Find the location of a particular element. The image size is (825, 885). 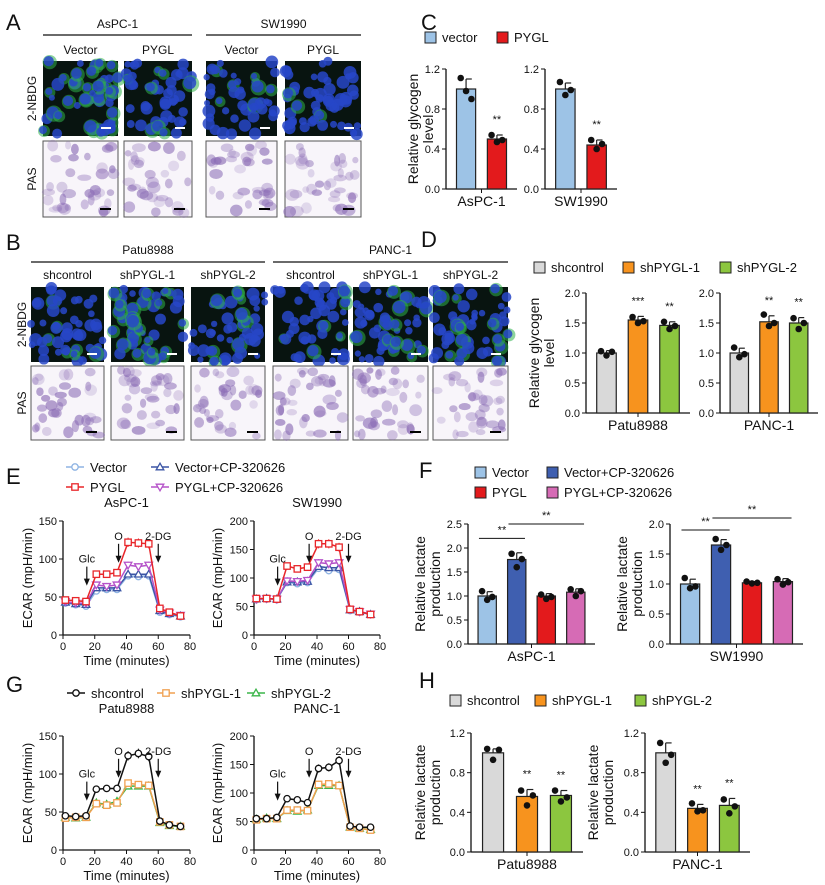

x-axis-label: Time (minutes) is located at coordinates (317, 875).